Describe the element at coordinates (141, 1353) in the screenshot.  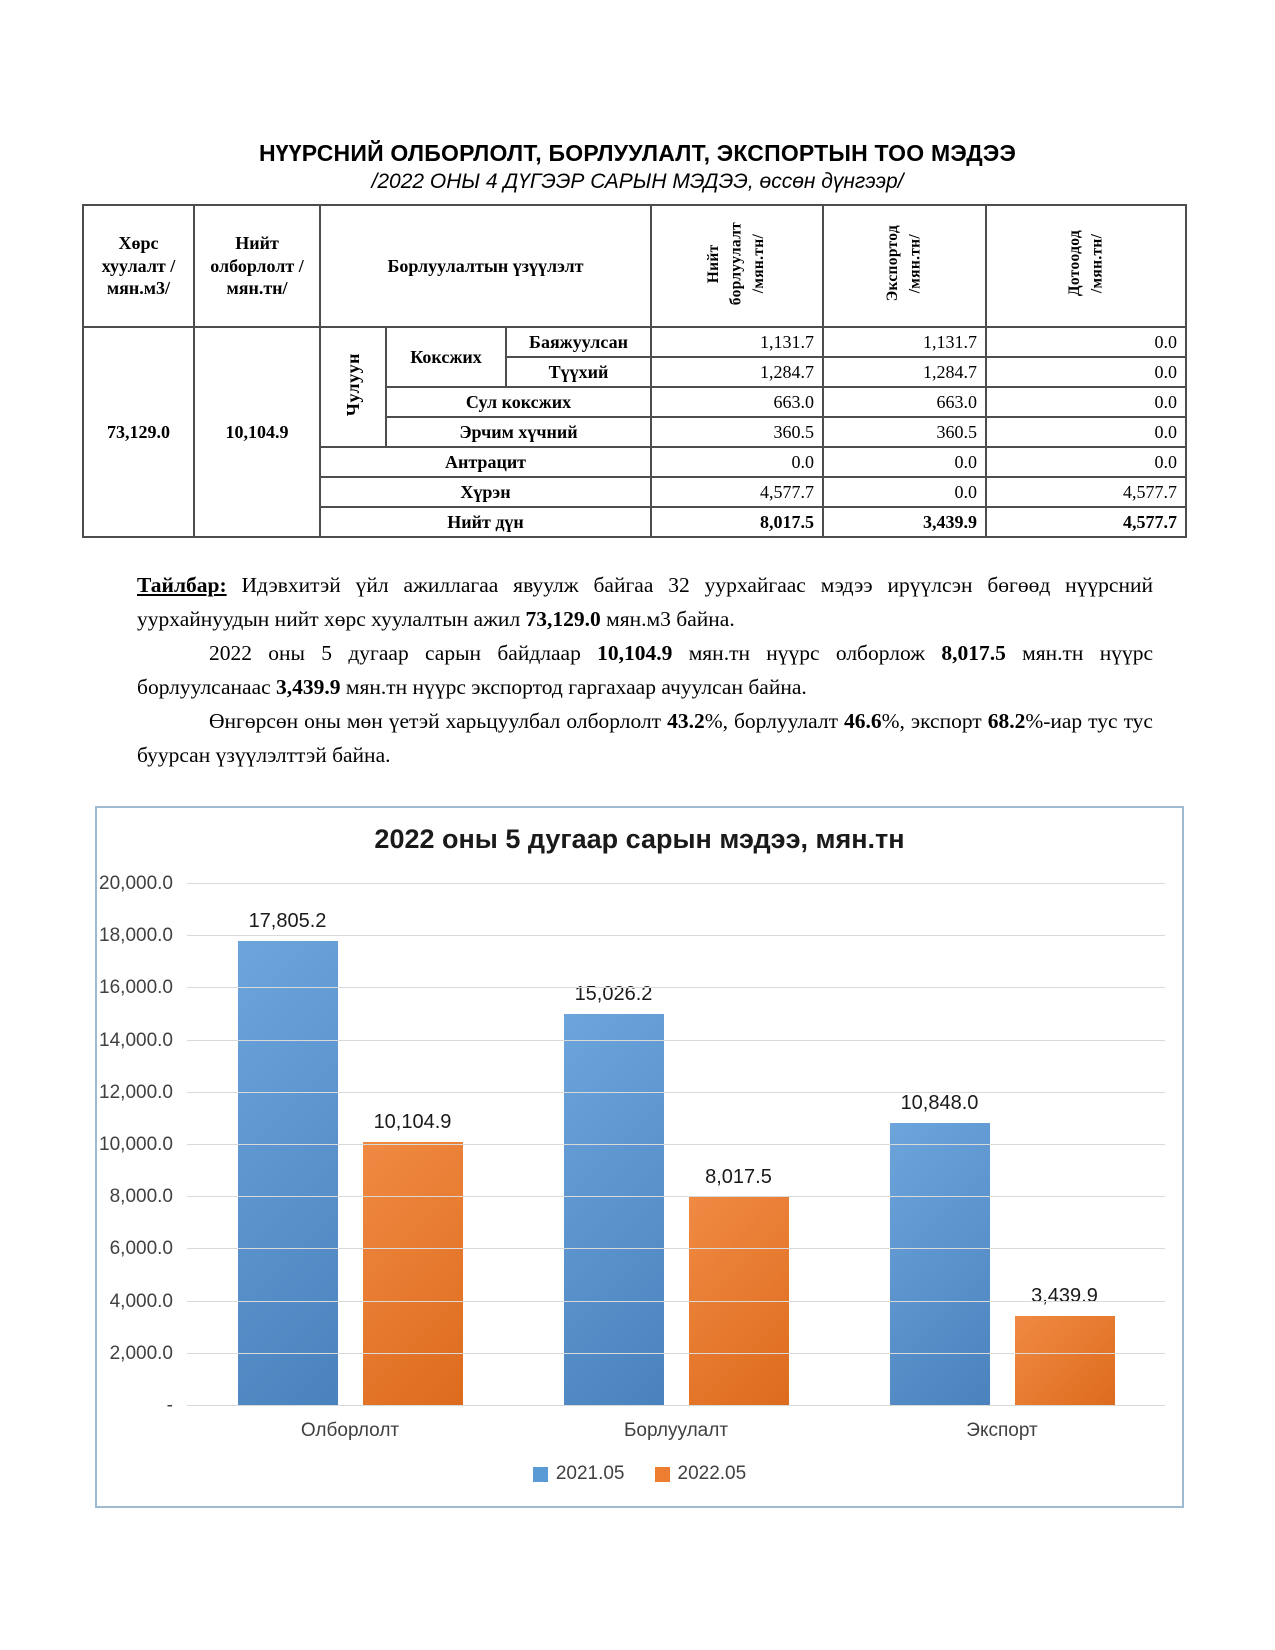
I see `y-axis-tick-label: 2,000.0` at that location.